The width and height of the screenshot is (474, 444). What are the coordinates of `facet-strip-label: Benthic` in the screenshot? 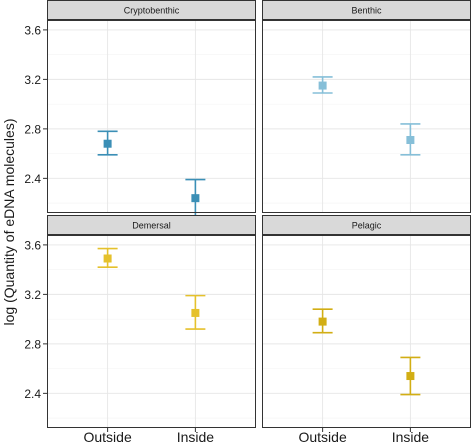 It's located at (366, 11).